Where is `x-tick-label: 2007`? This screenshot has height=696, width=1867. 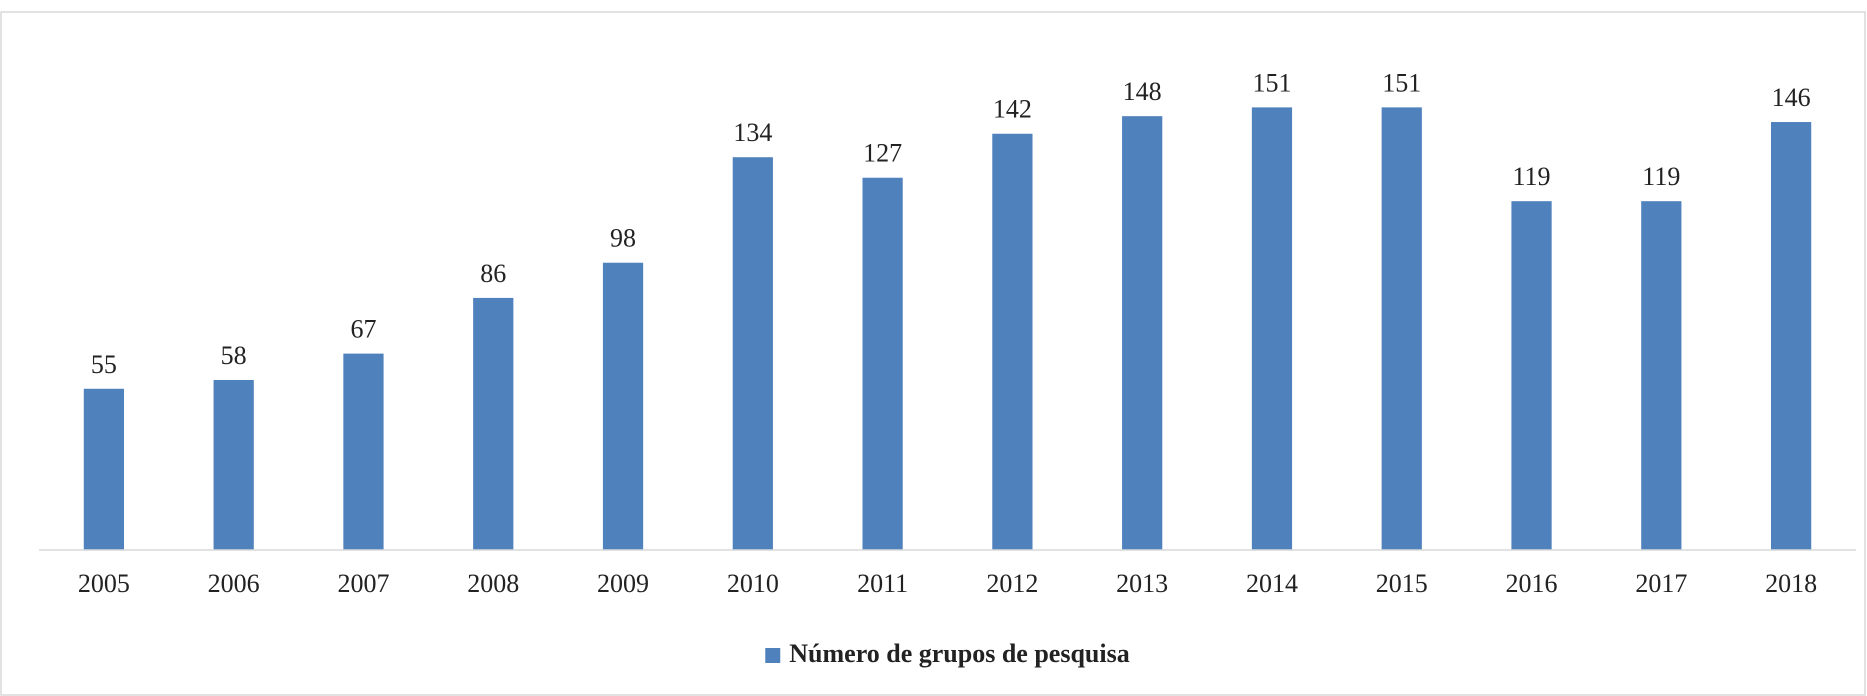
x-tick-label: 2007 is located at coordinates (363, 583).